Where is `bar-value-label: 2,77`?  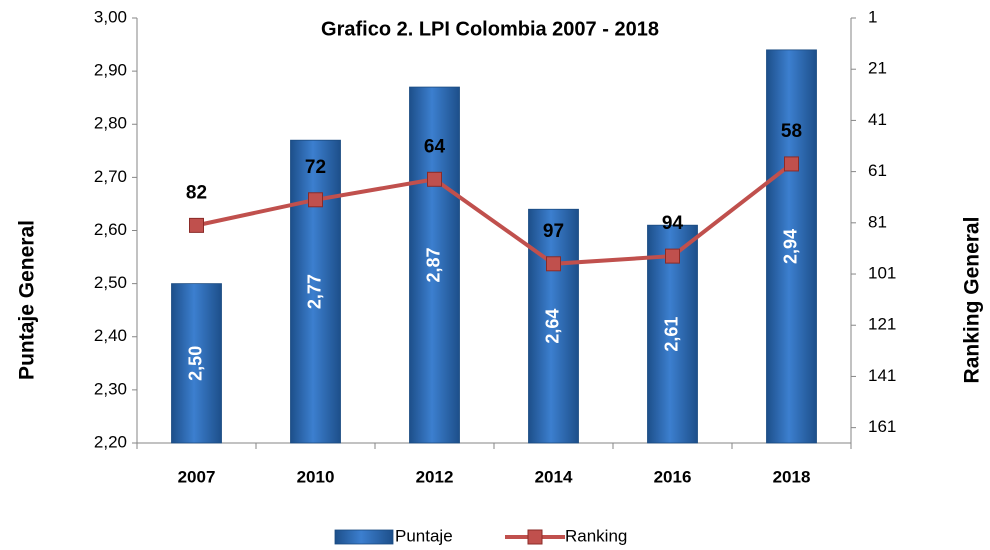 bar-value-label: 2,77 is located at coordinates (314, 291).